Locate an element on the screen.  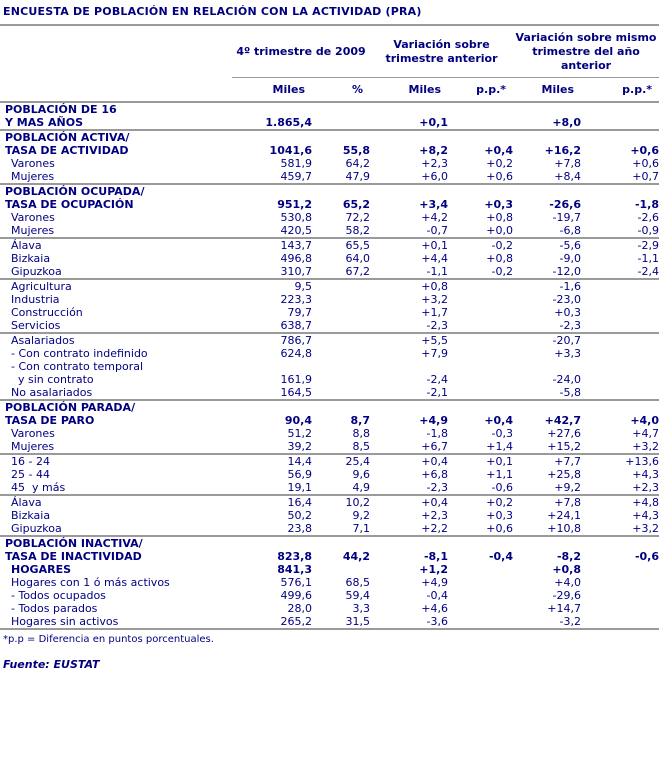
table-row: Servicios 638,7 -2,3 -2,3 is located at coordinates (329, 326).